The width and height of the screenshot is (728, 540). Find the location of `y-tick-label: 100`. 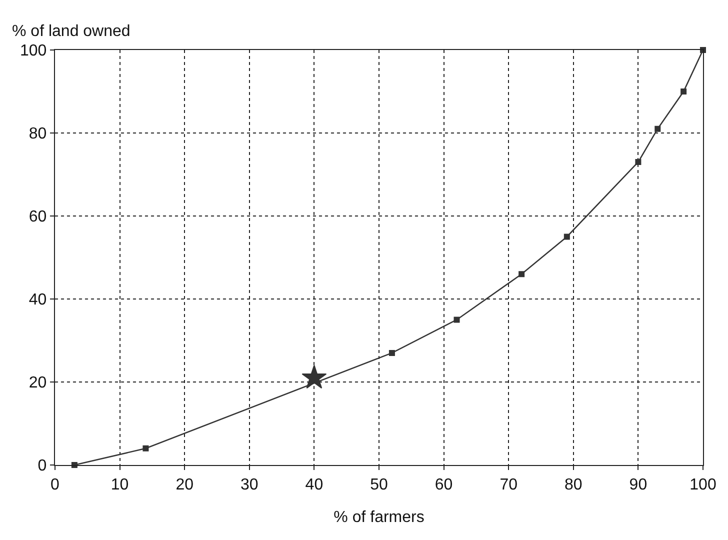

y-tick-label: 100 is located at coordinates (33, 51).